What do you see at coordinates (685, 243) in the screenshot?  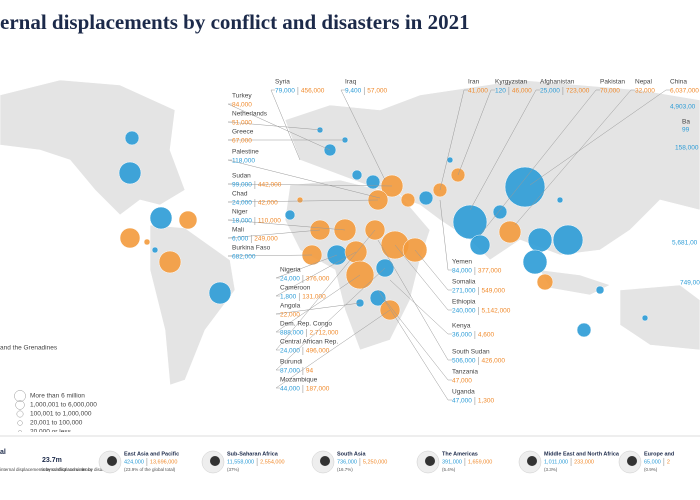 I see `edge-label: 5,681,00` at bounding box center [685, 243].